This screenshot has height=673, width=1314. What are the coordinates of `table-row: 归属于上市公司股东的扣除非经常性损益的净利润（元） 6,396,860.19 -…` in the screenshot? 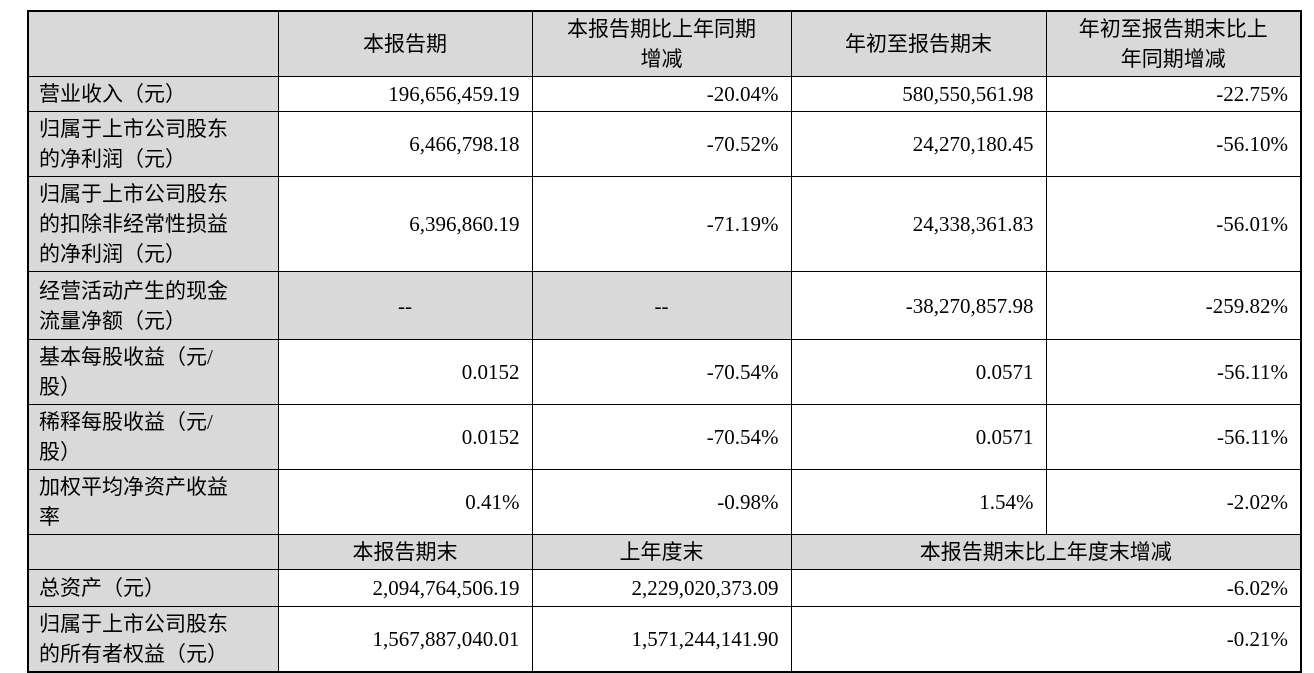 It's located at (664, 224).